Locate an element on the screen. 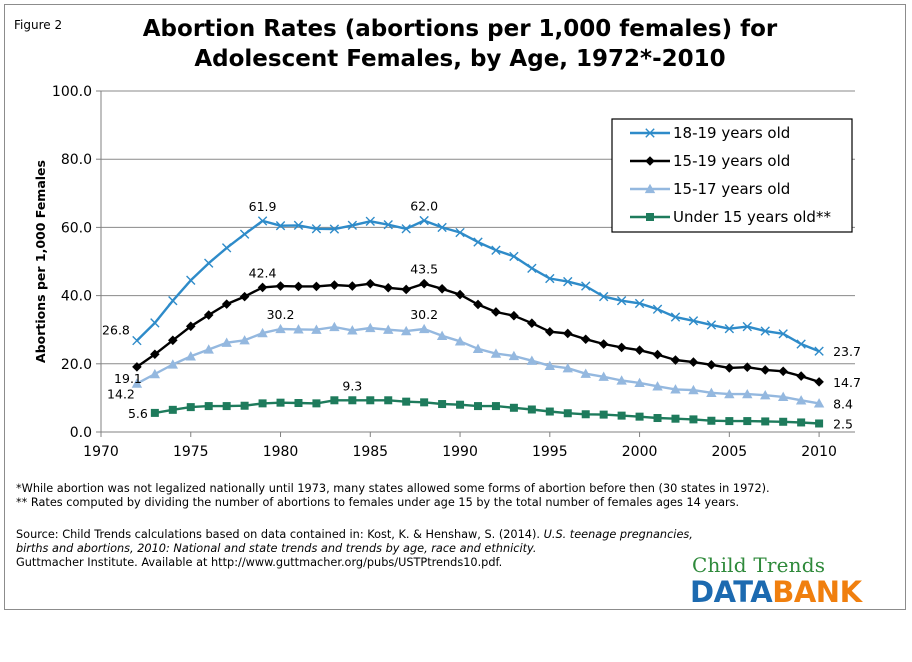  series-15-17-years-old is located at coordinates (478, 364).